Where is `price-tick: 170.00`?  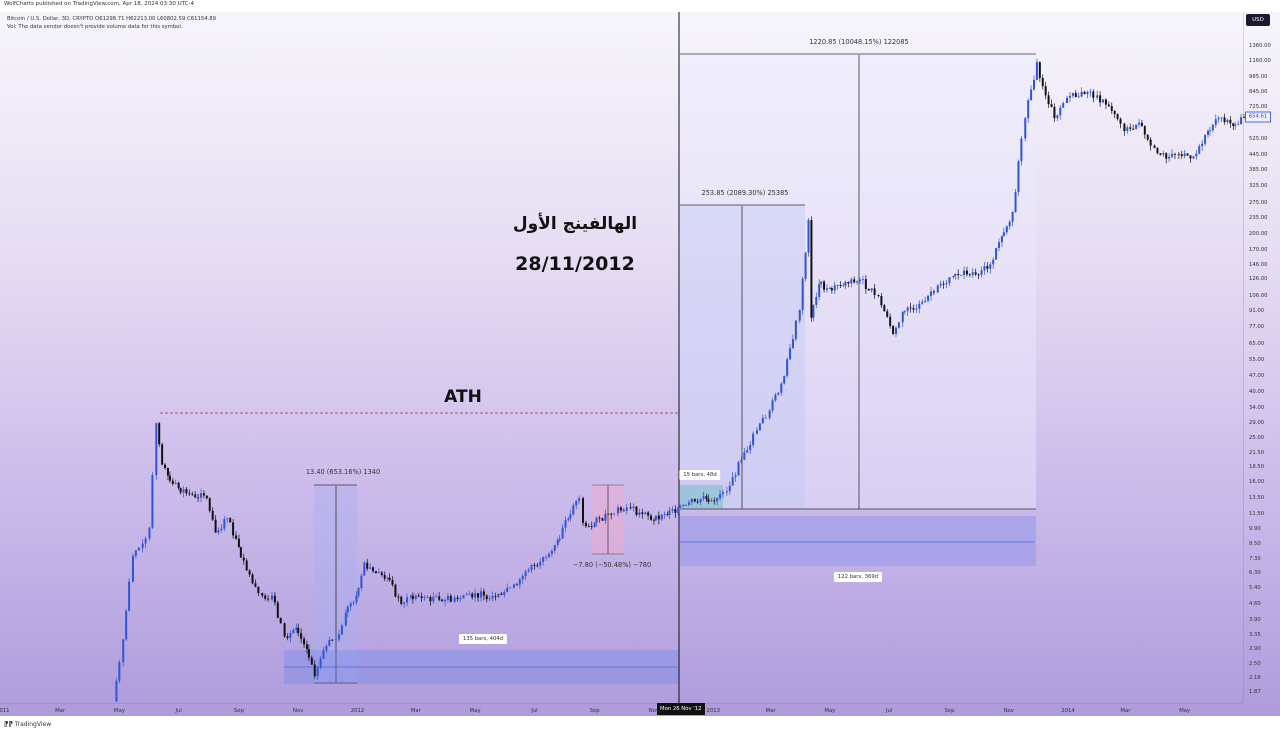 price-tick: 170.00 is located at coordinates (1258, 249).